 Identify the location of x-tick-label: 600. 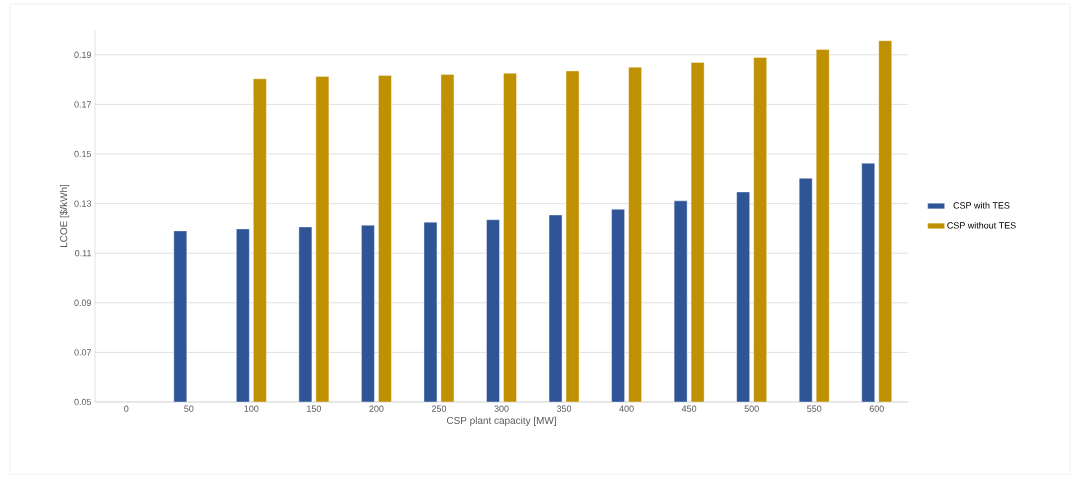
(876, 408).